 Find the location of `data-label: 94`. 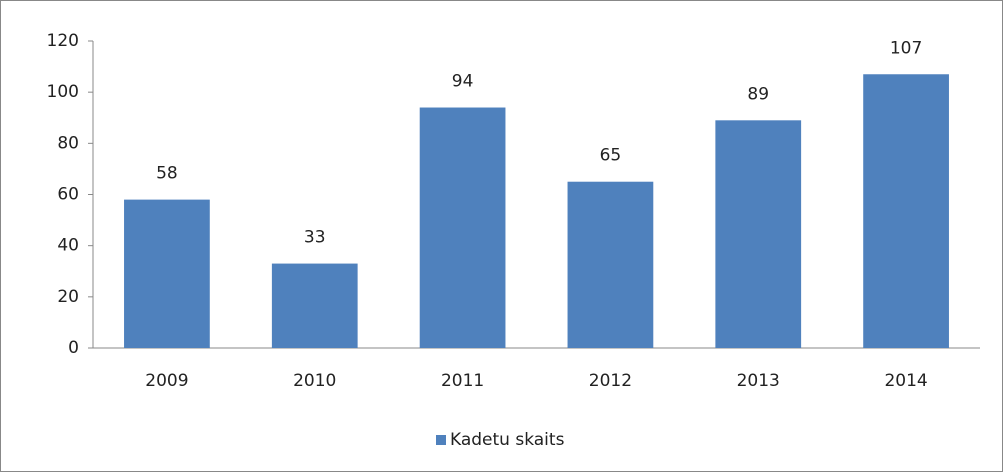

data-label: 94 is located at coordinates (463, 82).